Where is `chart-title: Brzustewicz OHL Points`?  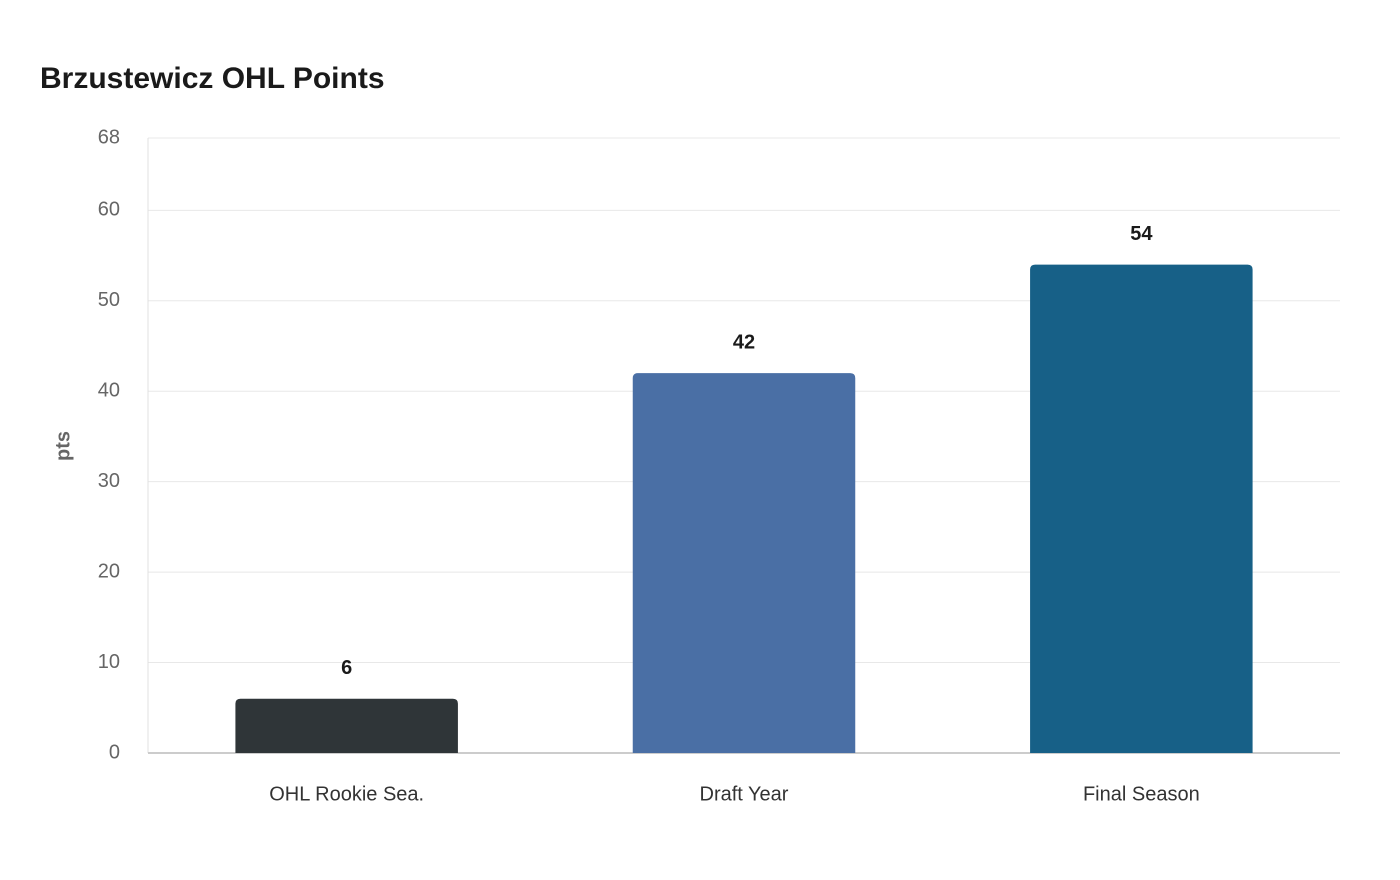
chart-title: Brzustewicz OHL Points is located at coordinates (212, 78).